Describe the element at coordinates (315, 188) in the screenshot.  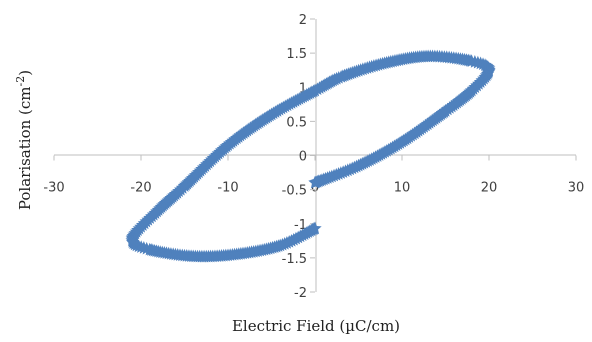
I see `x-tick-label: 0` at that location.